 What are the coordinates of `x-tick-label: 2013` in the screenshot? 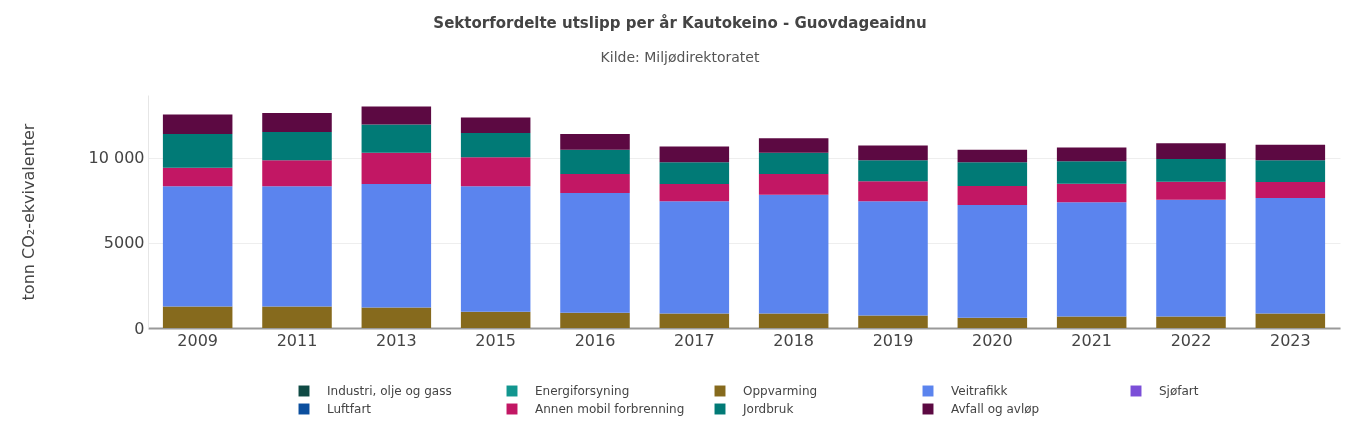 It's located at (396, 340).